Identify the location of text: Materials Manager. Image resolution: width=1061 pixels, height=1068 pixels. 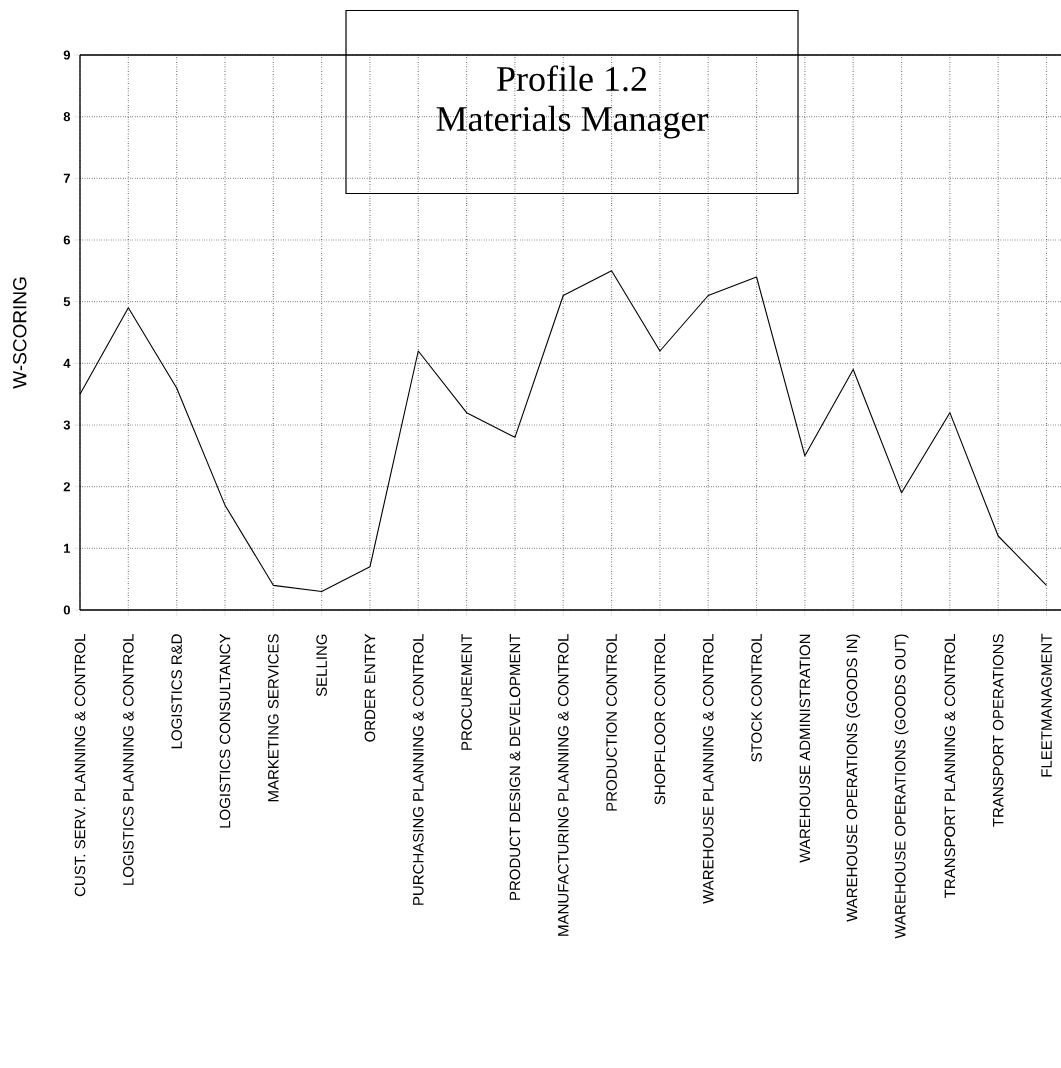
(572, 122).